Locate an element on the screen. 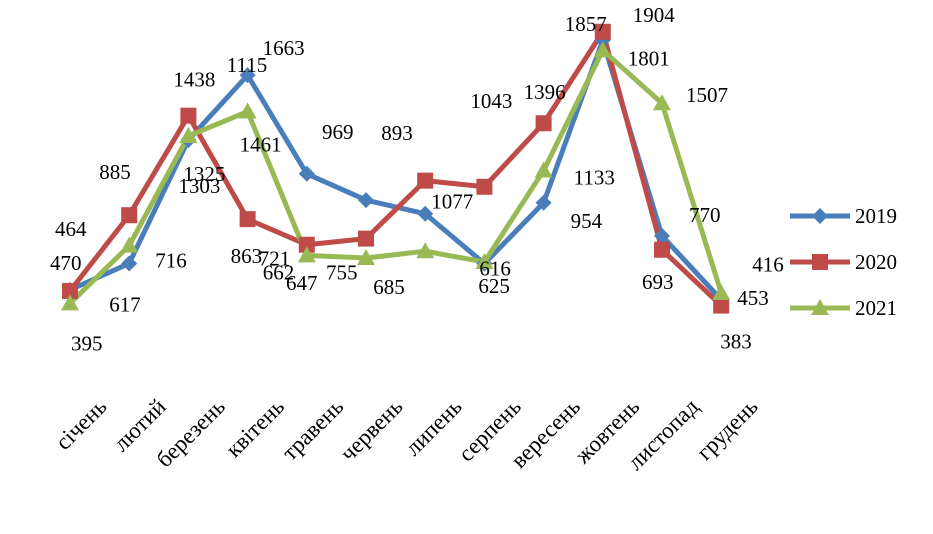 Image resolution: width=933 pixels, height=534 pixels. data-label-2019-січень: 470 is located at coordinates (66, 263).